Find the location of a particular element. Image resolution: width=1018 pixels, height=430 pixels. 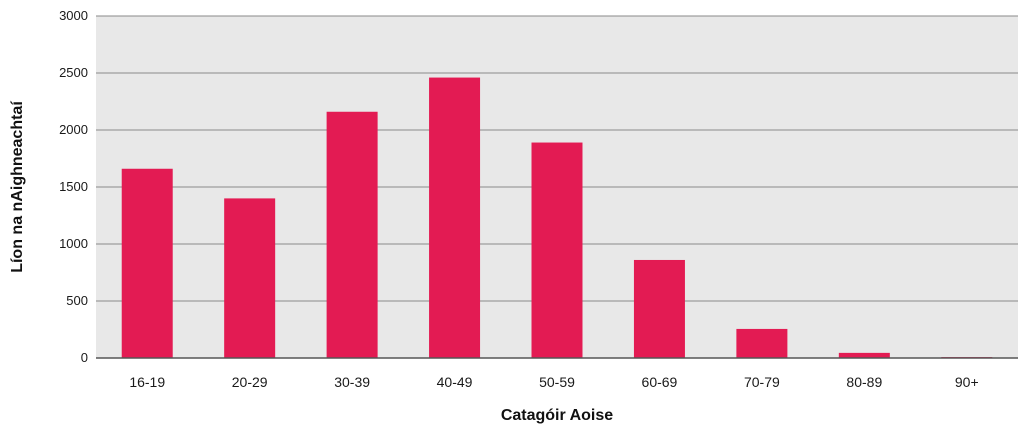

x-tick-label: 16-19 is located at coordinates (147, 382).